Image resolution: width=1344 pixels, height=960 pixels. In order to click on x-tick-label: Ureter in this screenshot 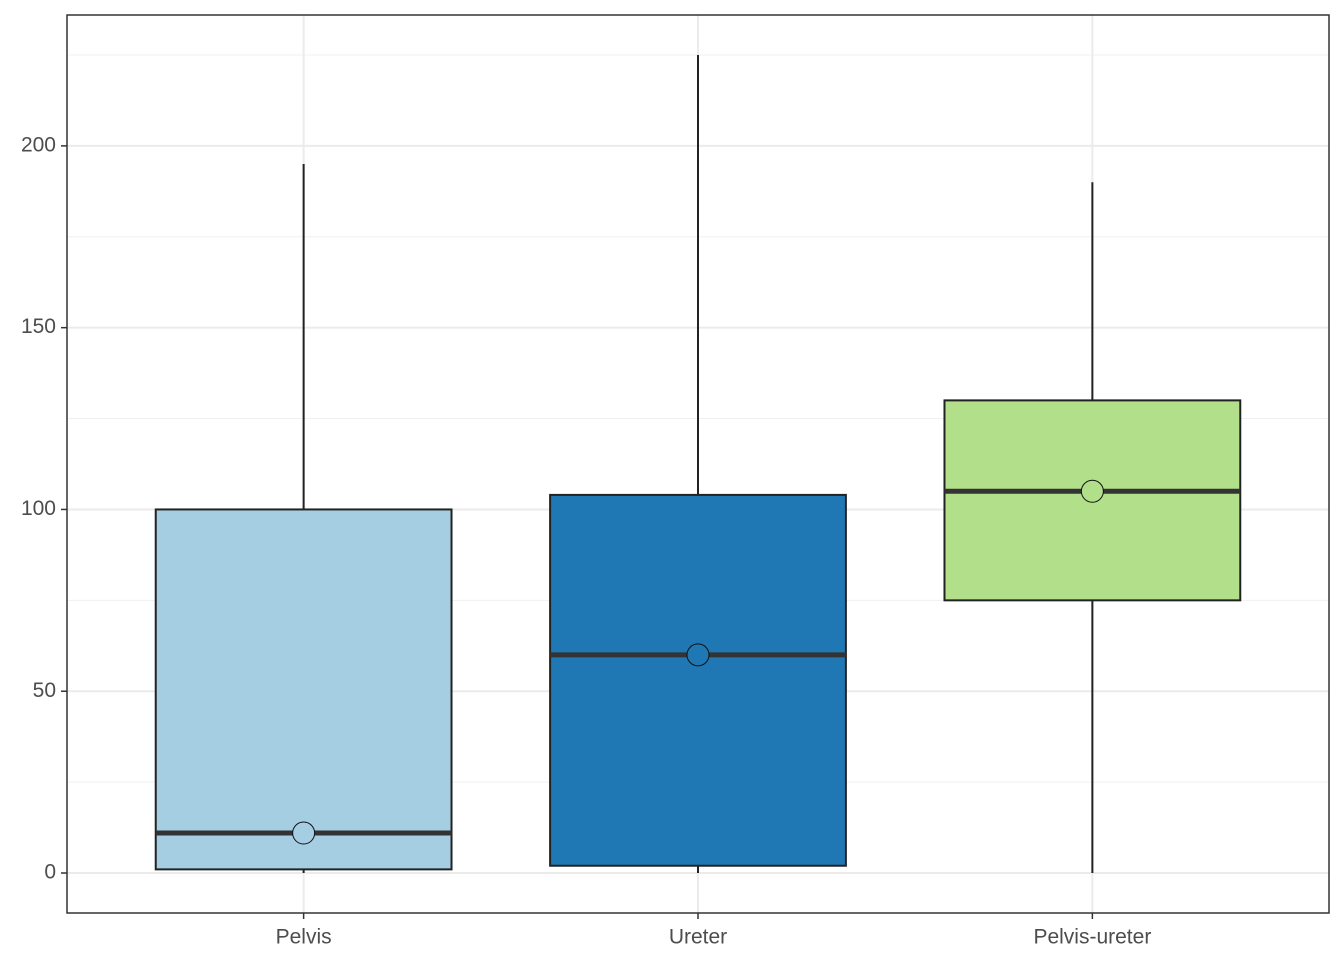, I will do `click(698, 937)`.